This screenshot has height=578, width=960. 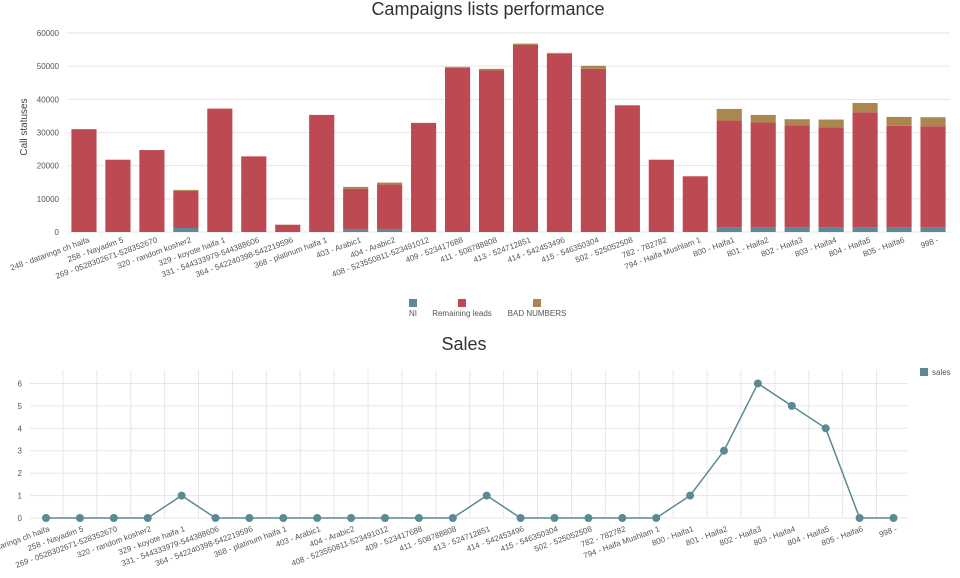 What do you see at coordinates (487, 308) in the screenshot?
I see `bar-chart-legend: NI Remaining leads BAD NUMBERS` at bounding box center [487, 308].